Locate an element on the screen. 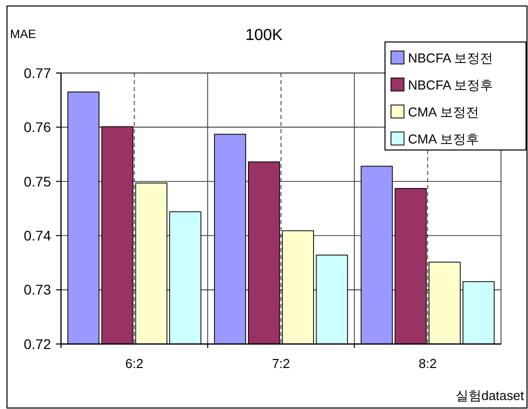  legend-label: NBCFA 보정후 is located at coordinates (451, 85).